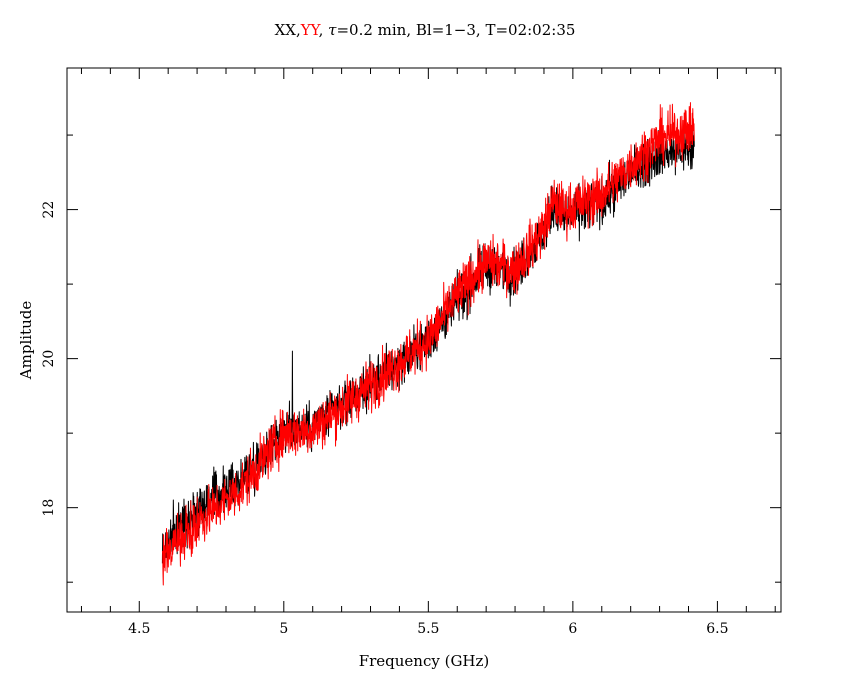 This screenshot has width=850, height=680. Describe the element at coordinates (332, 30) in the screenshot. I see `title-part: τ` at that location.